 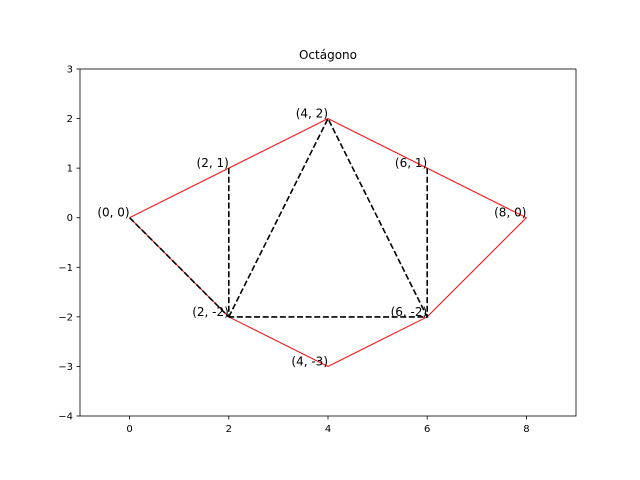 What do you see at coordinates (427, 429) in the screenshot?
I see `x-tick-label: 6` at bounding box center [427, 429].